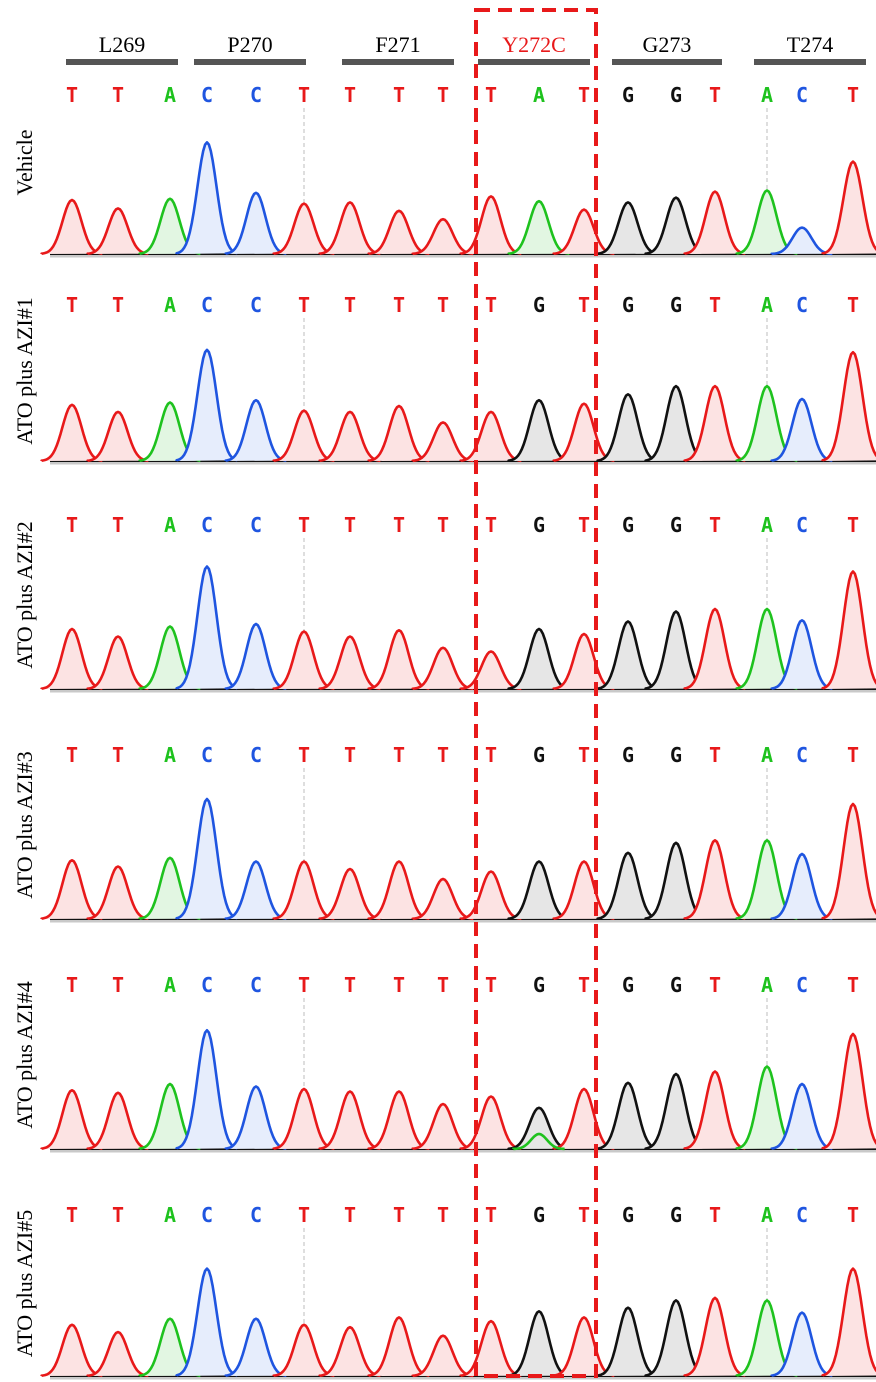 The width and height of the screenshot is (876, 1382). Describe the element at coordinates (24, 825) in the screenshot. I see `sample-label: ATO plus AZI#3` at that location.